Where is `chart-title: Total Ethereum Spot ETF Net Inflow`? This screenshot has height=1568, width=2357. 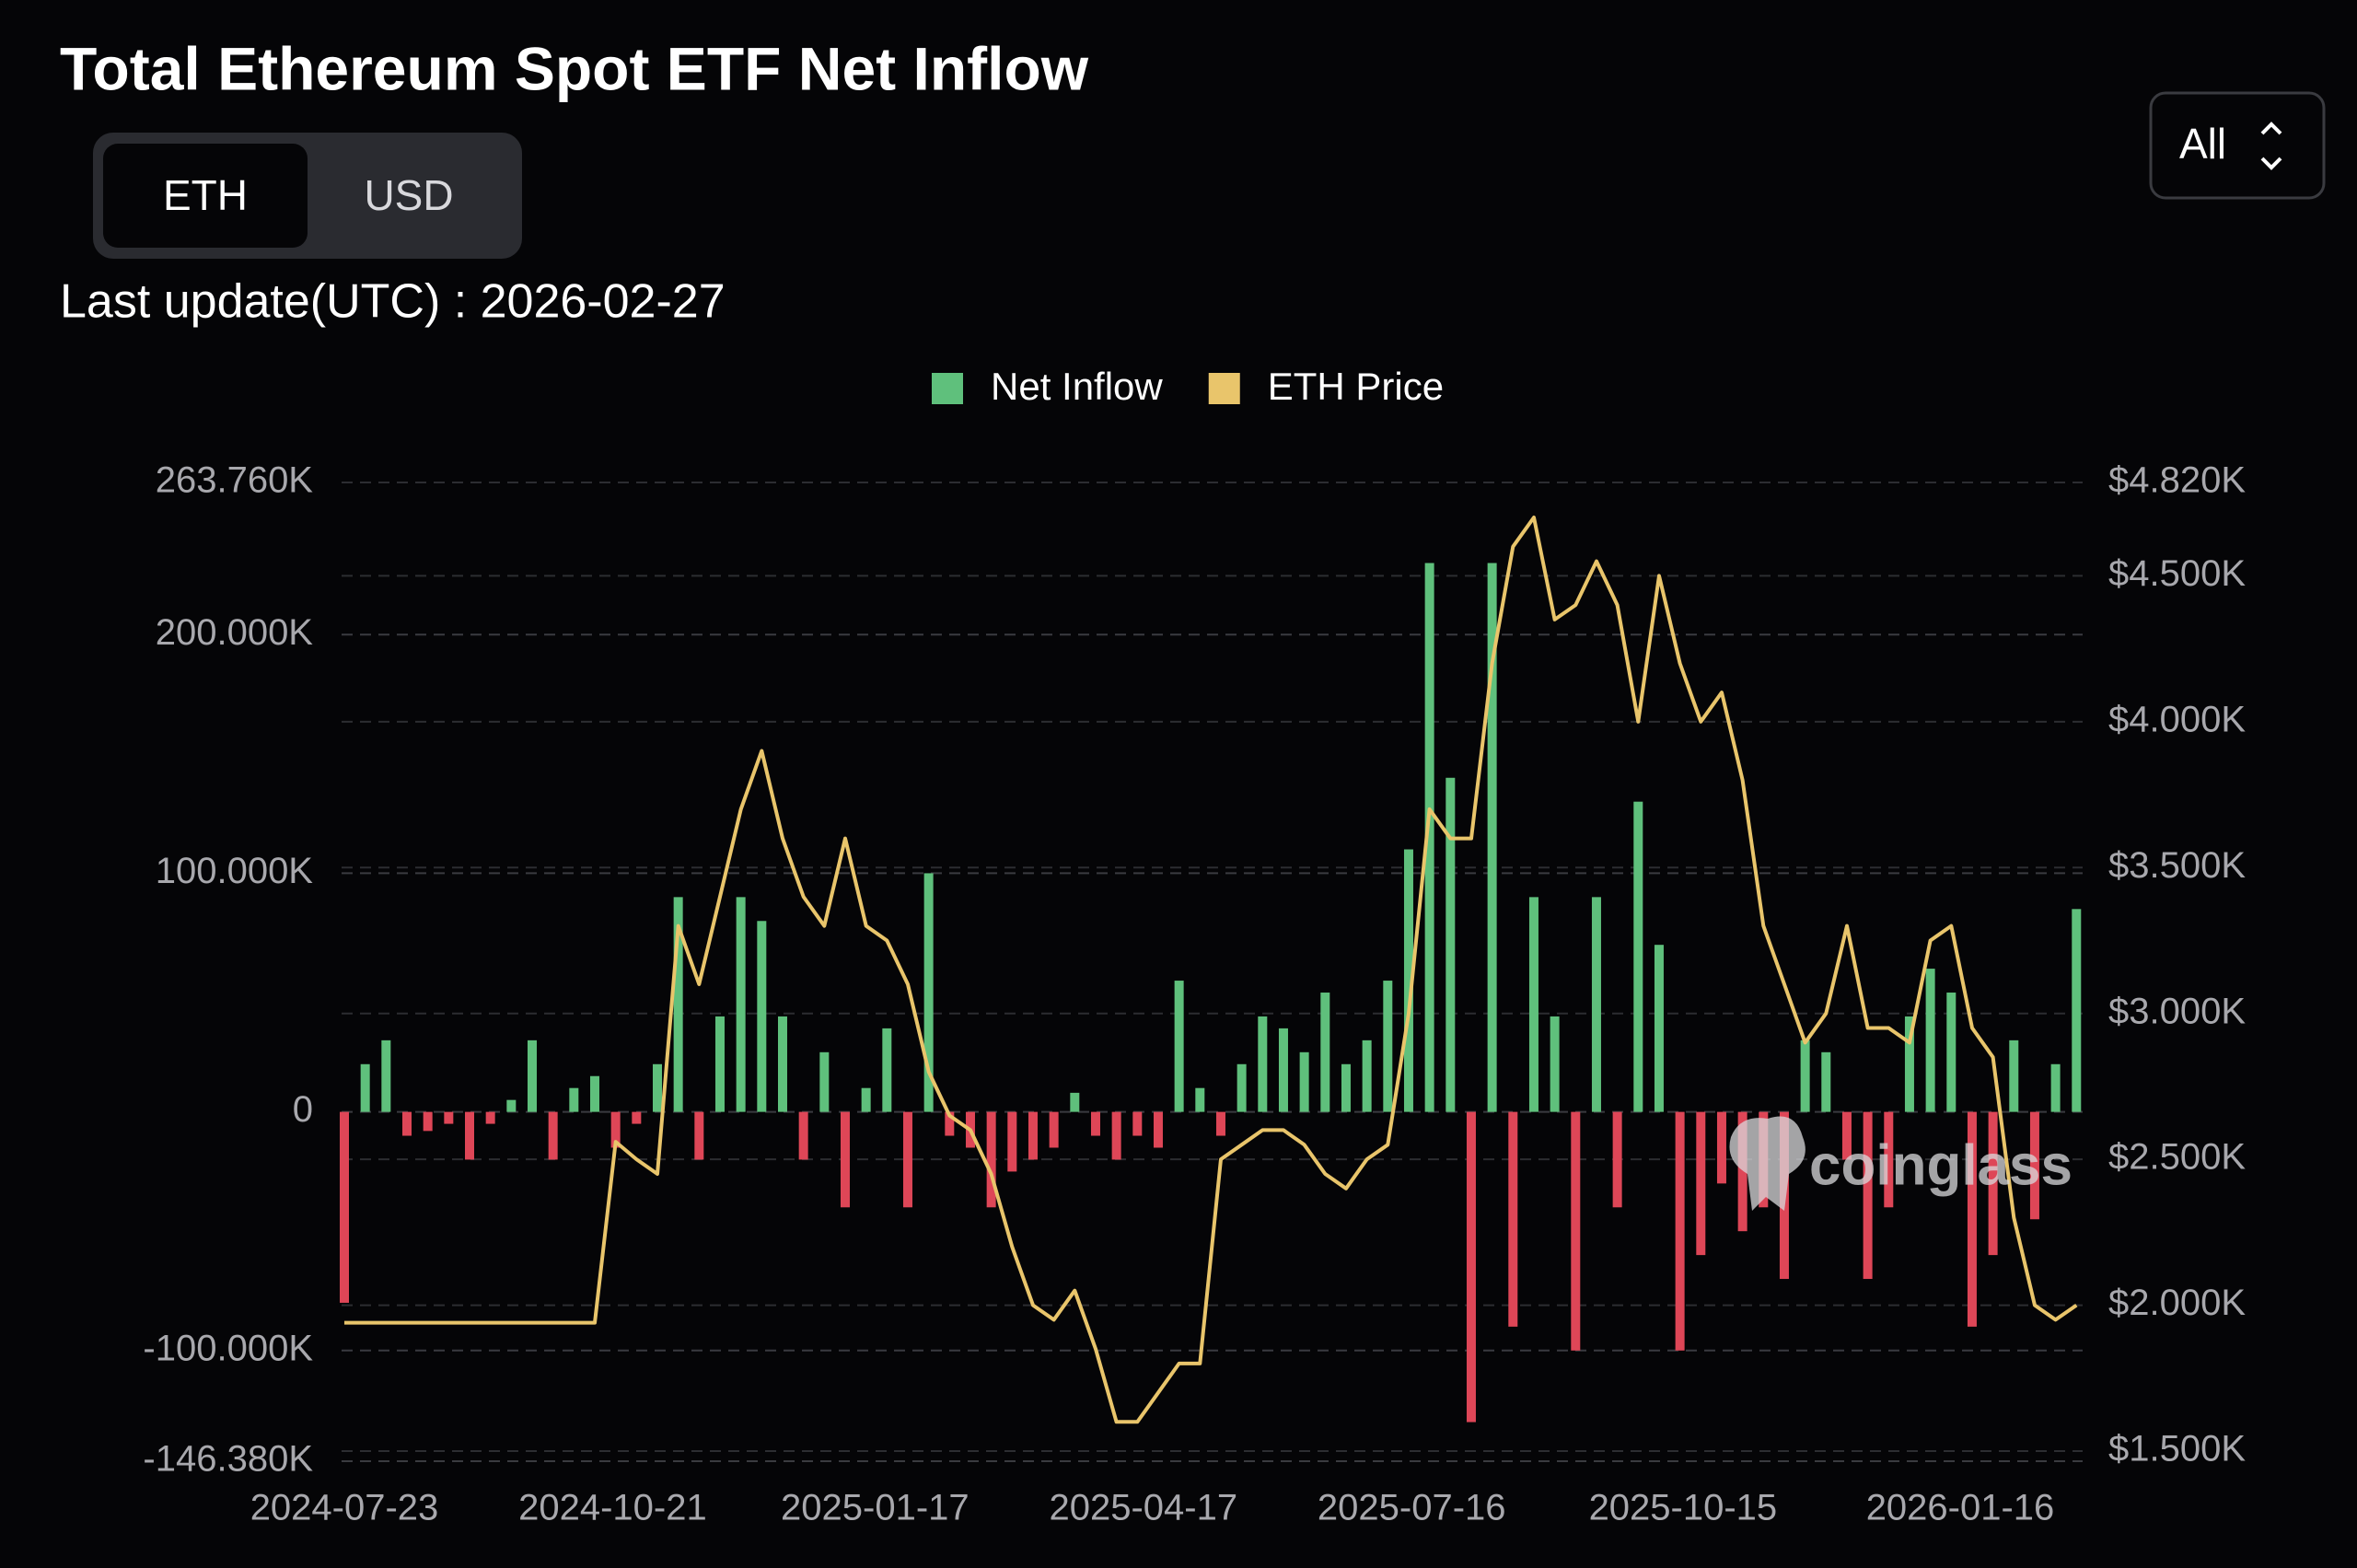 chart-title: Total Ethereum Spot ETF Net Inflow is located at coordinates (574, 68).